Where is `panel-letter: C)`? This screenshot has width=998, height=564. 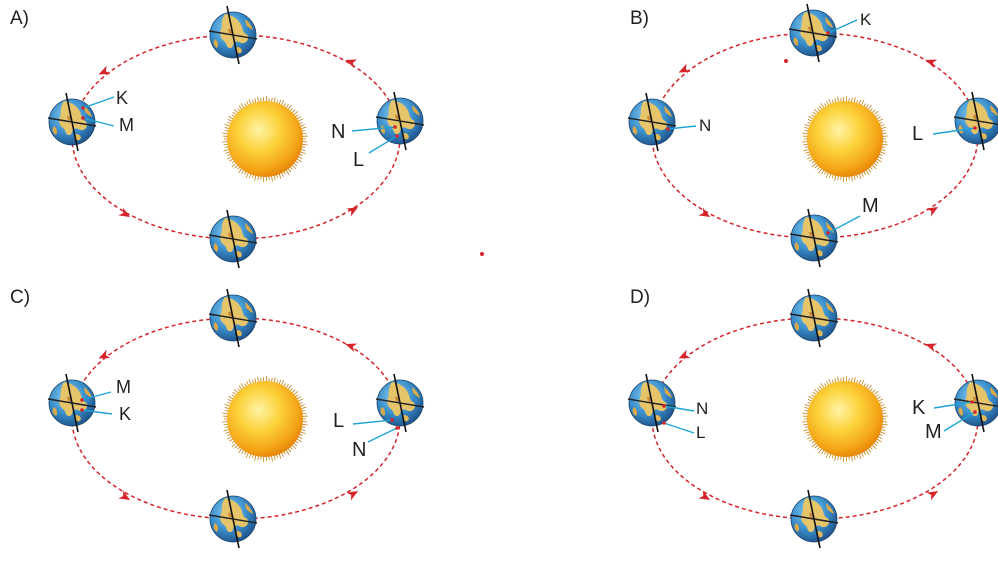
panel-letter: C) is located at coordinates (20, 297).